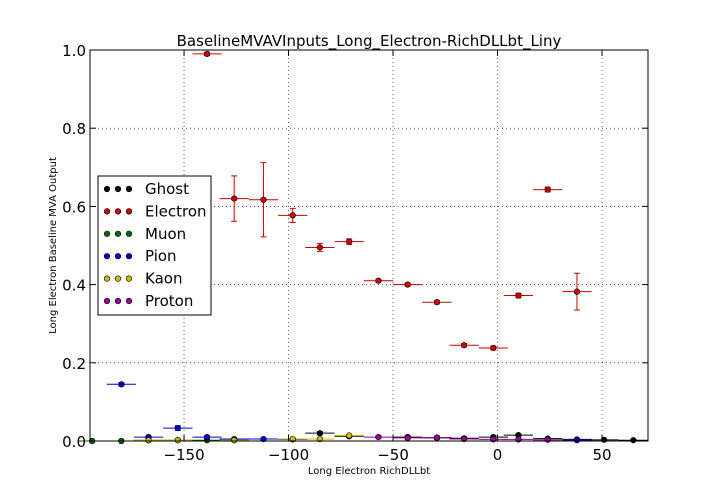 The width and height of the screenshot is (720, 504). I want to click on x-tick-label: −50, so click(393, 455).